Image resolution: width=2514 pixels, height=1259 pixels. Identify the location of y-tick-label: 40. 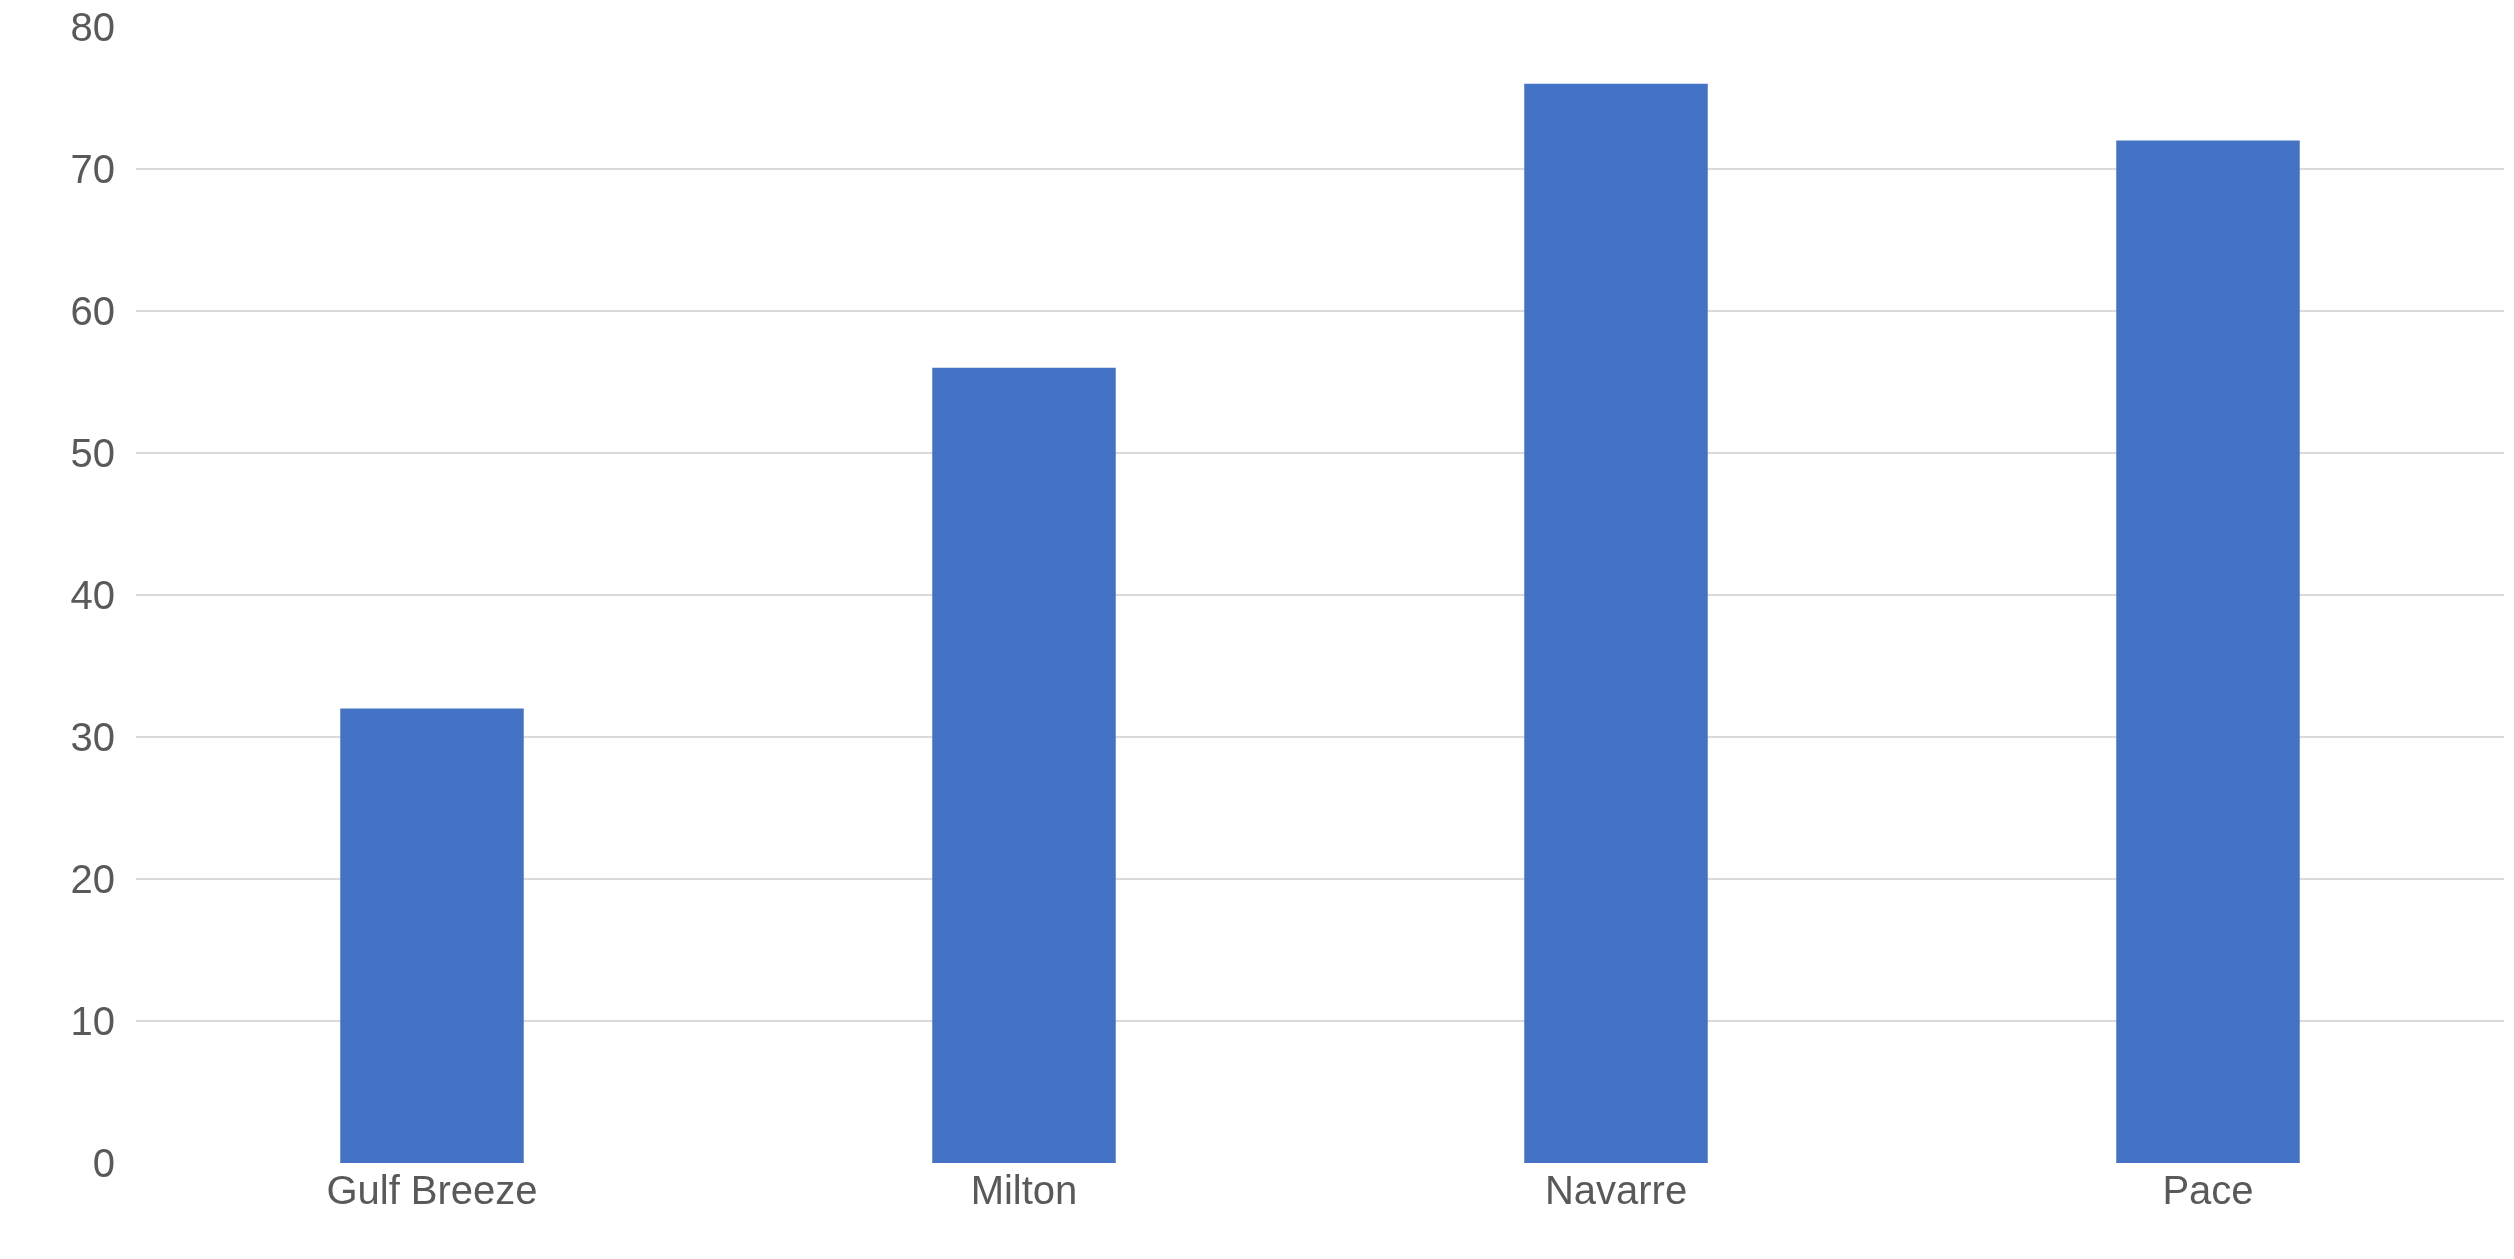
(92, 595).